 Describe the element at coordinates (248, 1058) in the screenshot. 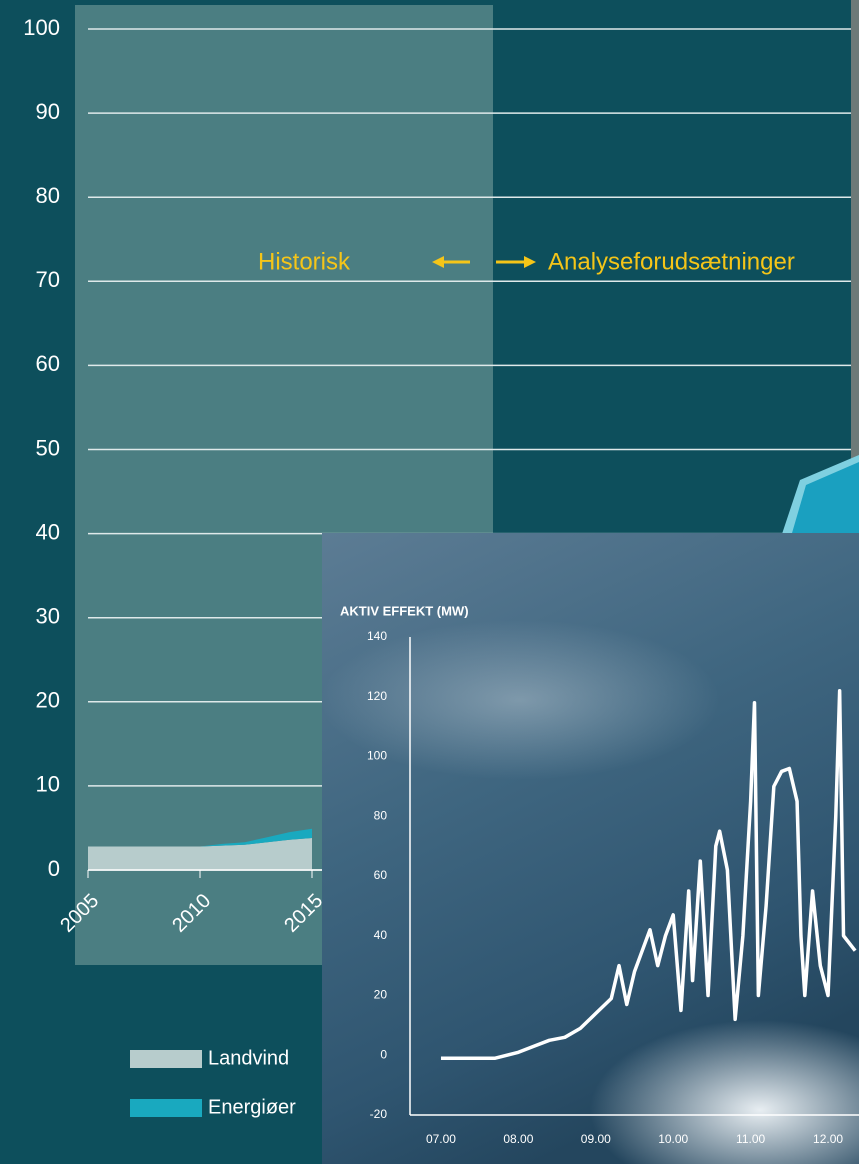

I see `legend-label: Landvind` at that location.